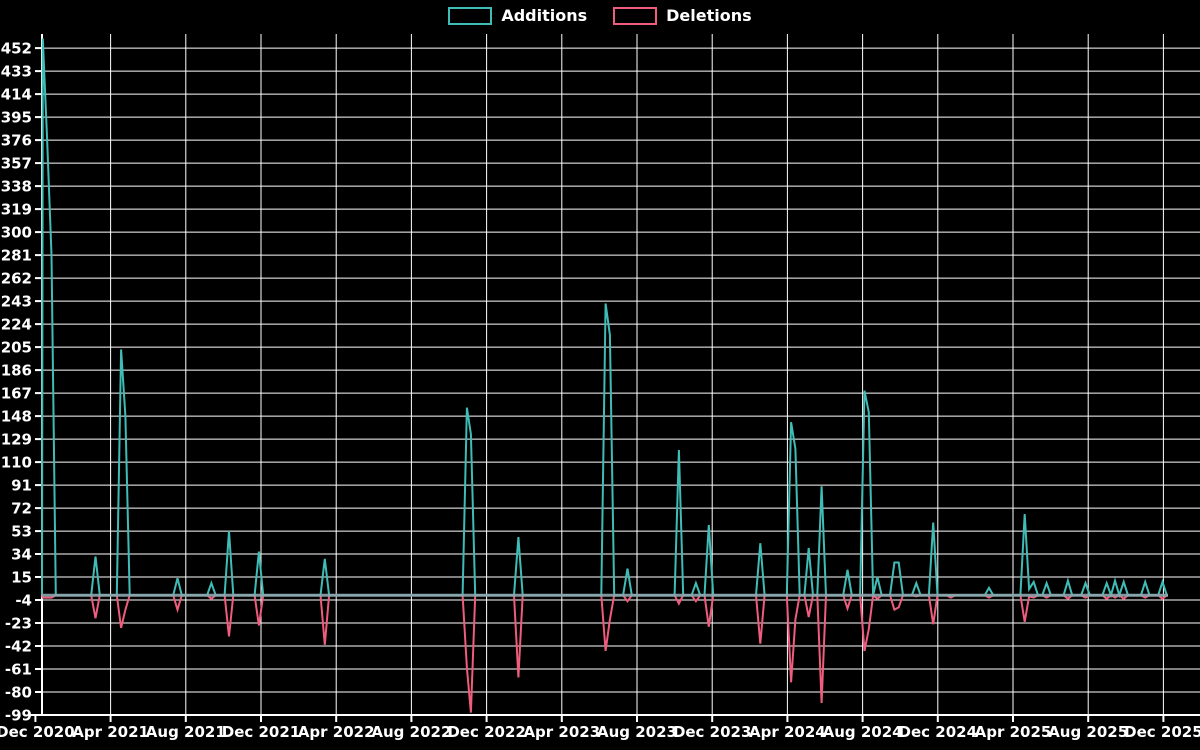  I want to click on additions-swatch-icon, so click(470, 15).